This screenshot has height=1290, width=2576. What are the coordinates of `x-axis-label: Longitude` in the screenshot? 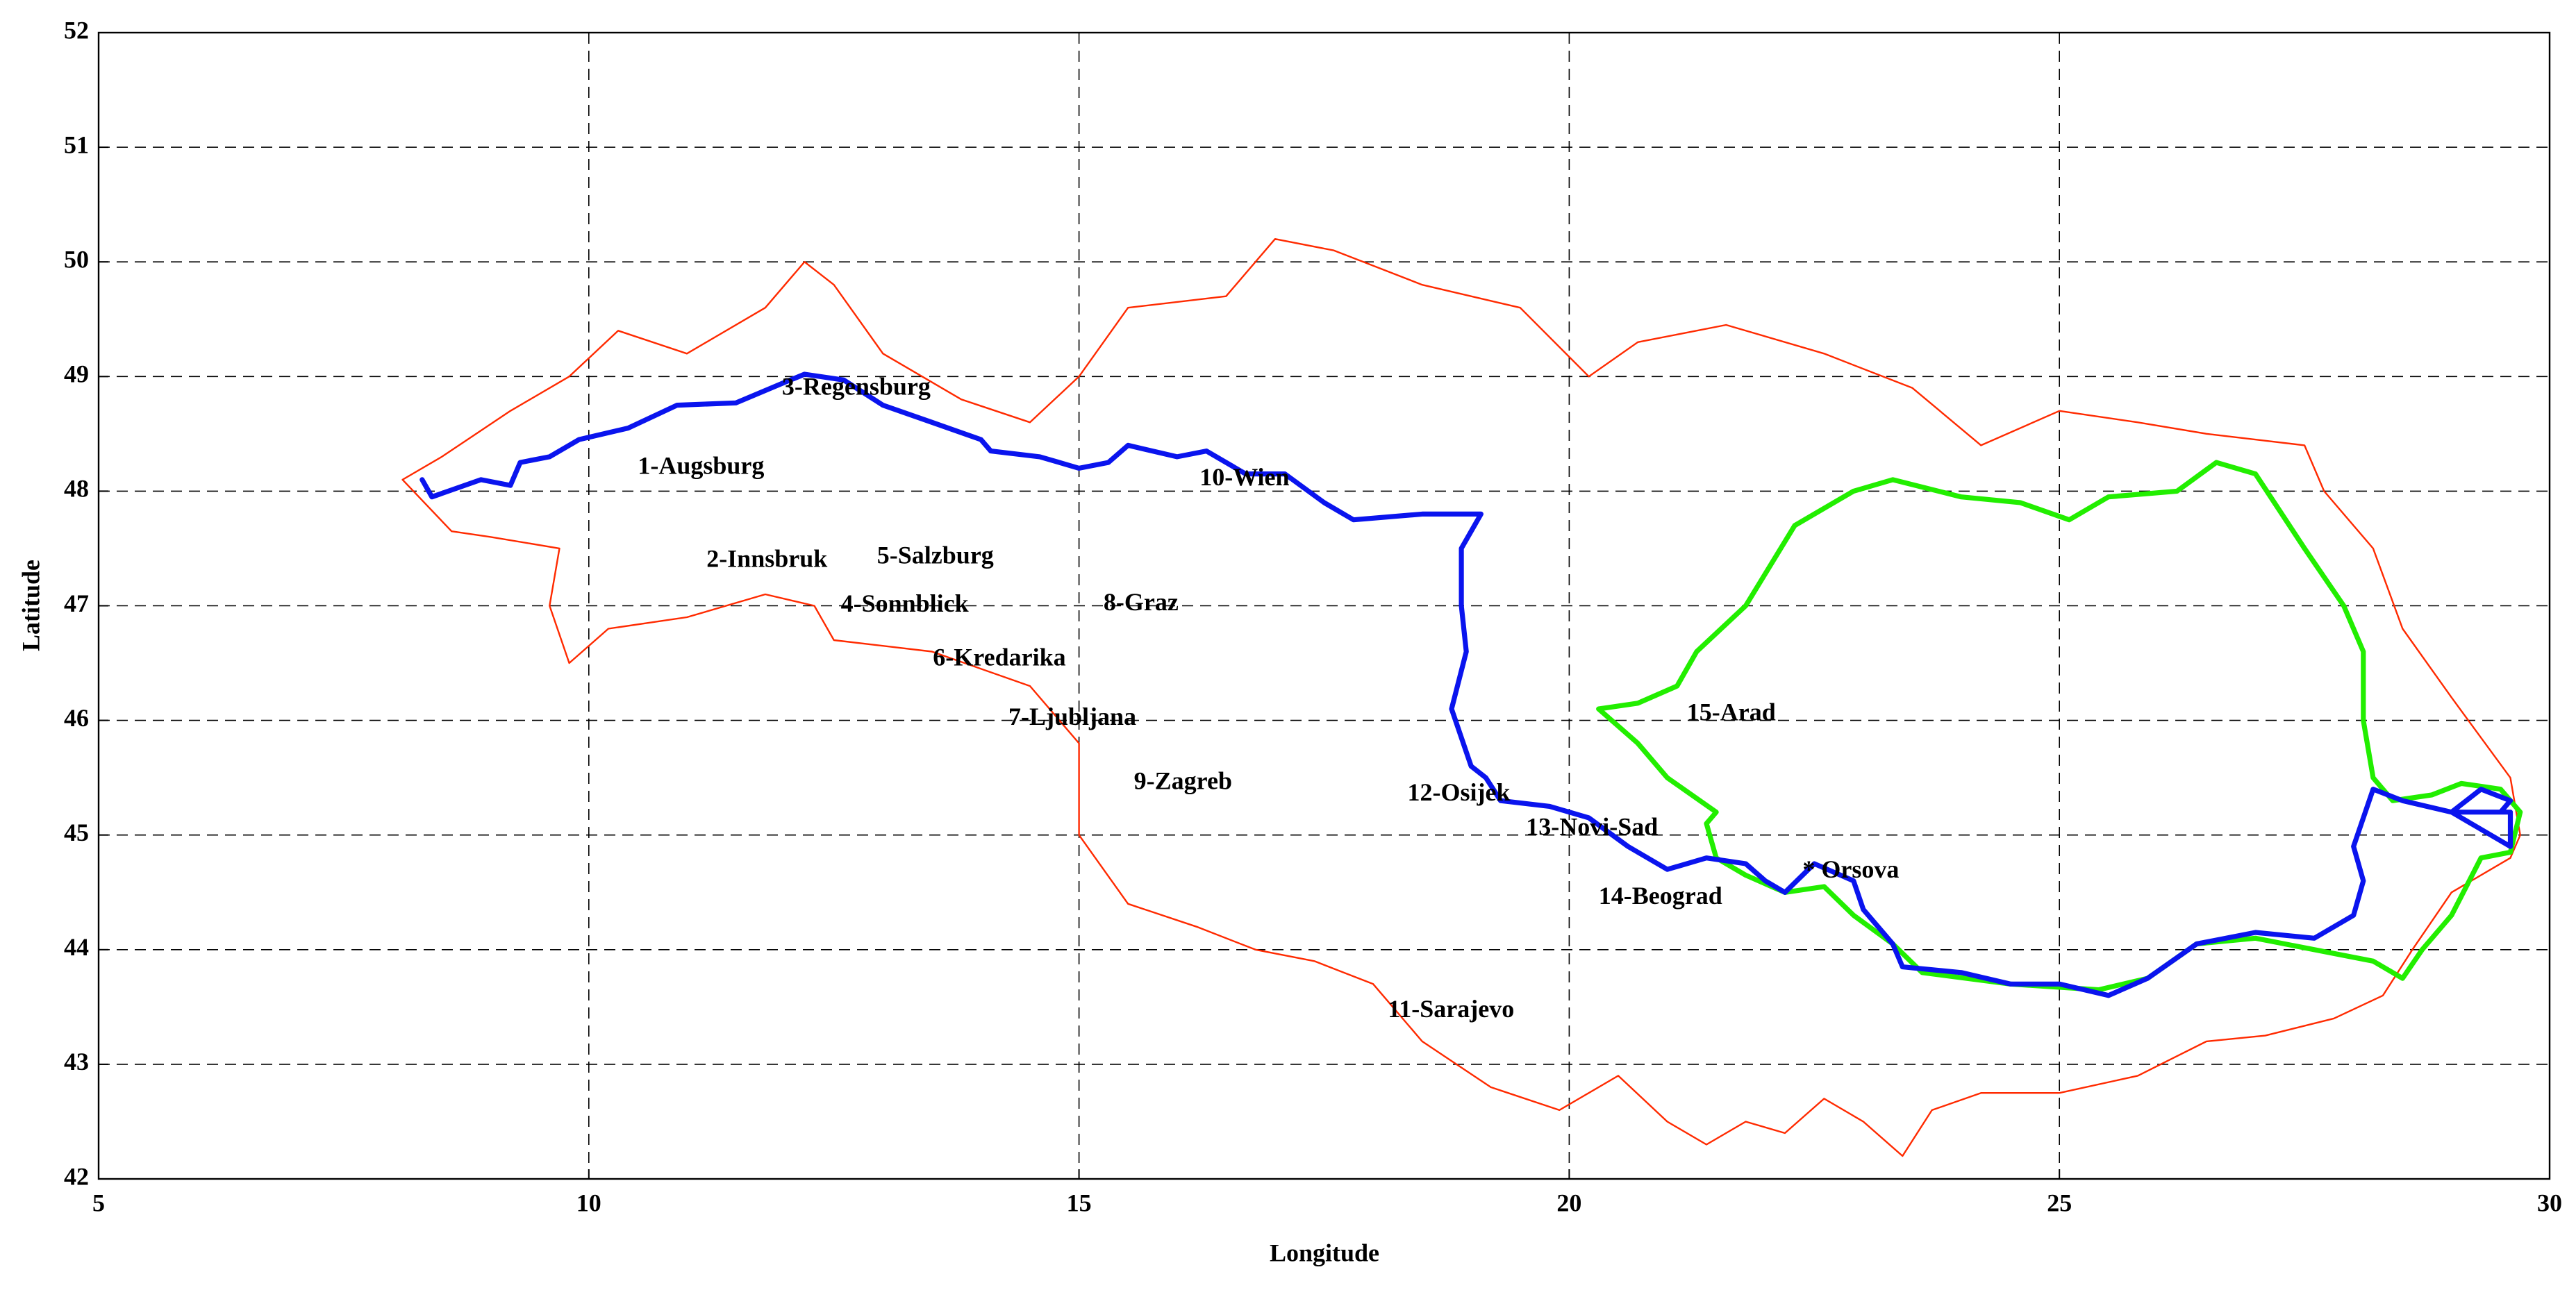 It's located at (1324, 1252).